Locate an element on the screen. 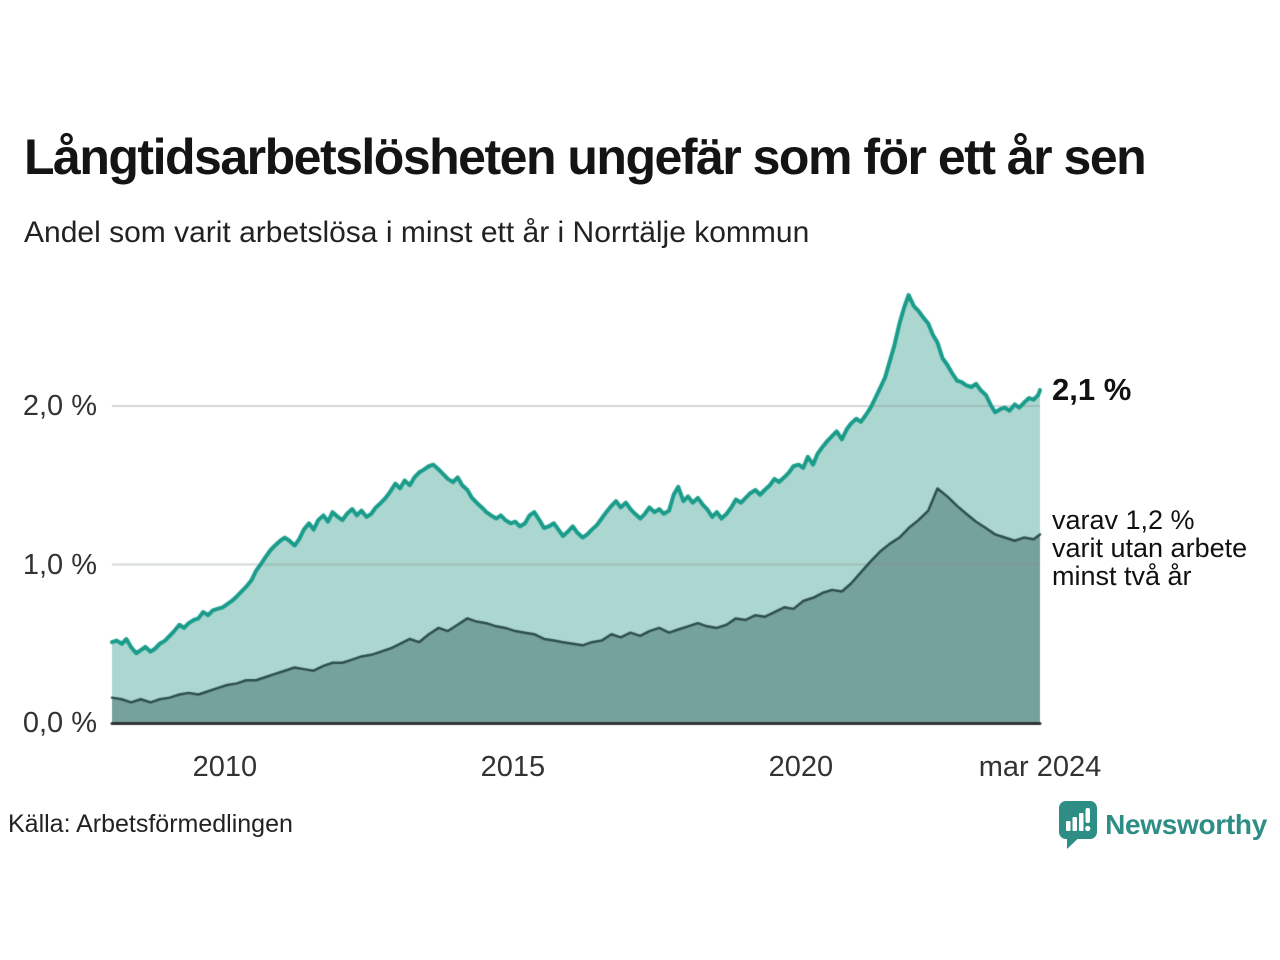 The image size is (1280, 960). x-axis-tick-2020: 2020 is located at coordinates (801, 767).